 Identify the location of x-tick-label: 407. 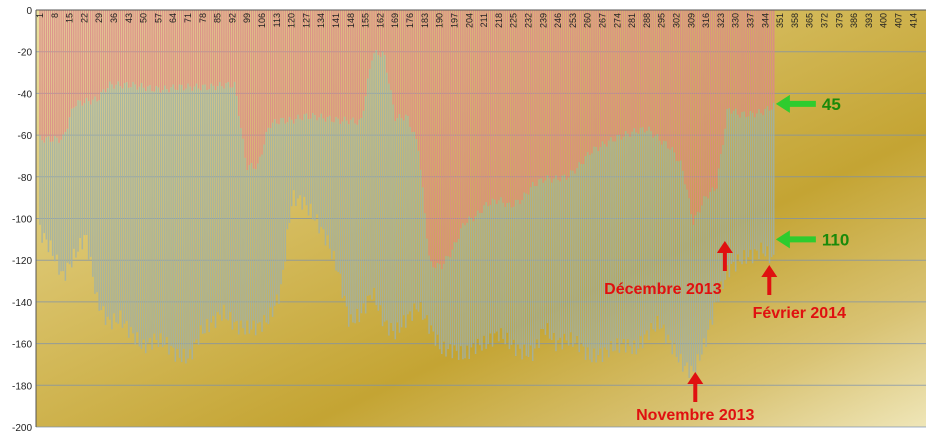
(899, 20).